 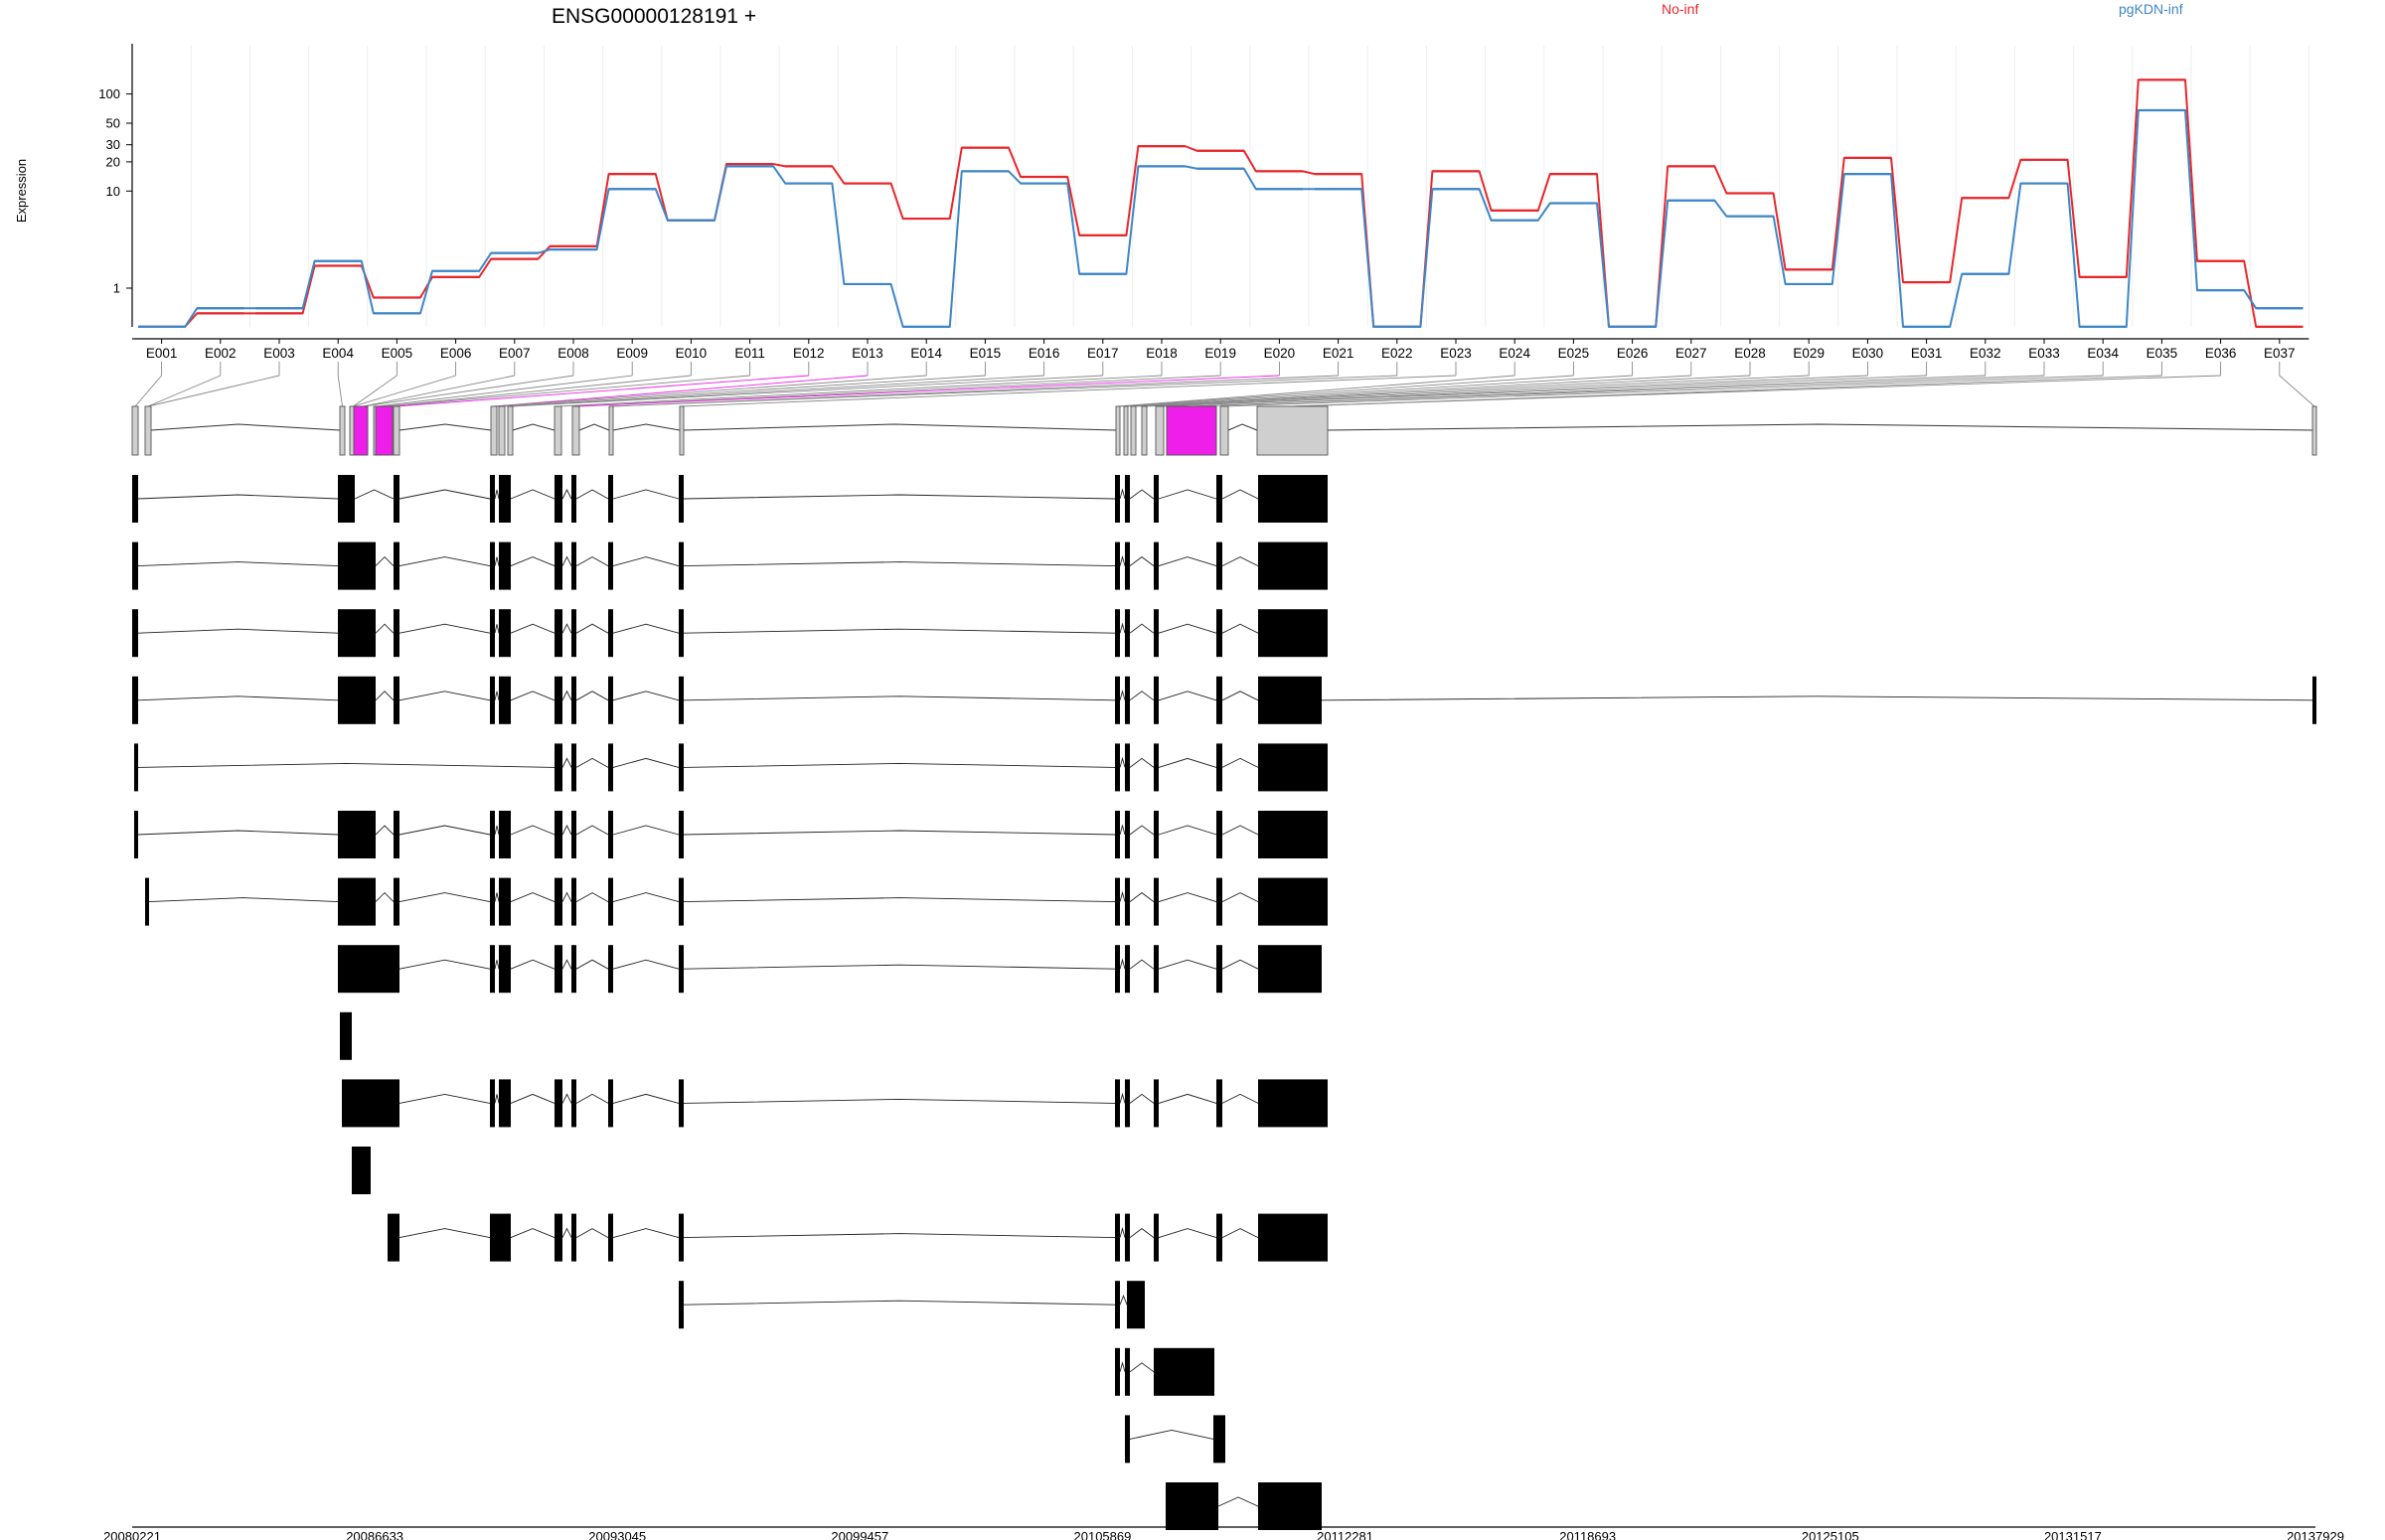 What do you see at coordinates (1927, 353) in the screenshot?
I see `exon-label-e031: E031` at bounding box center [1927, 353].